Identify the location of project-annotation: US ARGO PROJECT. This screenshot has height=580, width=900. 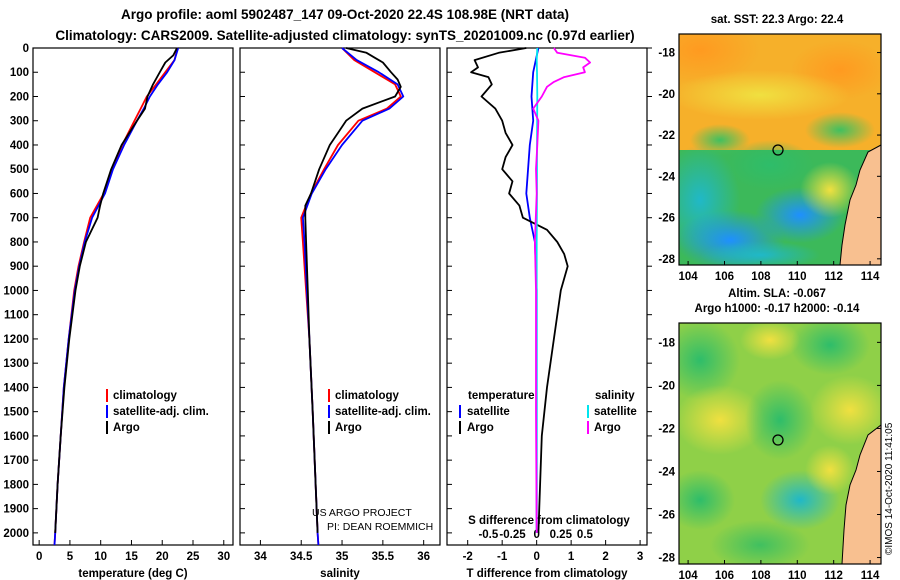
(362, 513).